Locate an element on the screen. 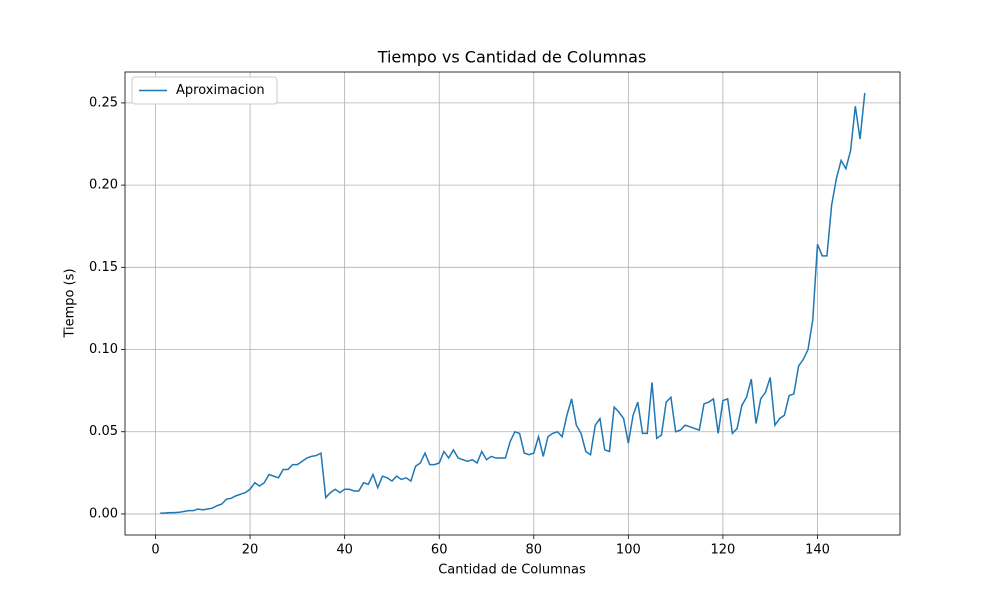 The image size is (1000, 600). legend-label: Aproximacion is located at coordinates (220, 90).